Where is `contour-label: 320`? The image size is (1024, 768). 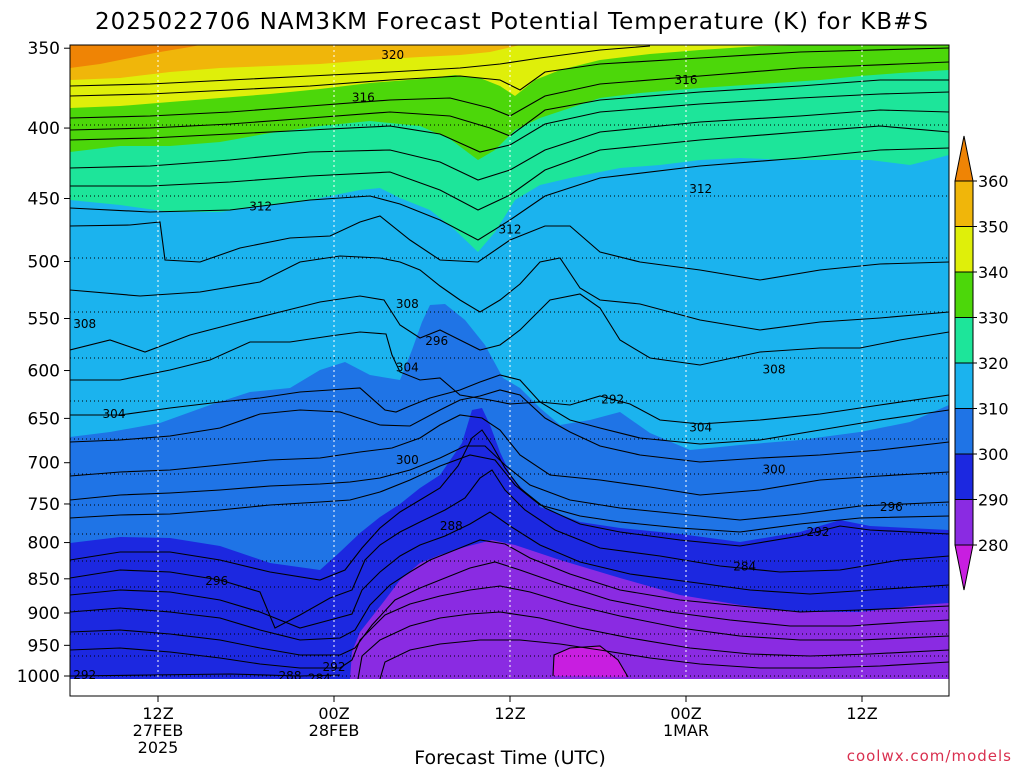
contour-label: 320 is located at coordinates (392, 55).